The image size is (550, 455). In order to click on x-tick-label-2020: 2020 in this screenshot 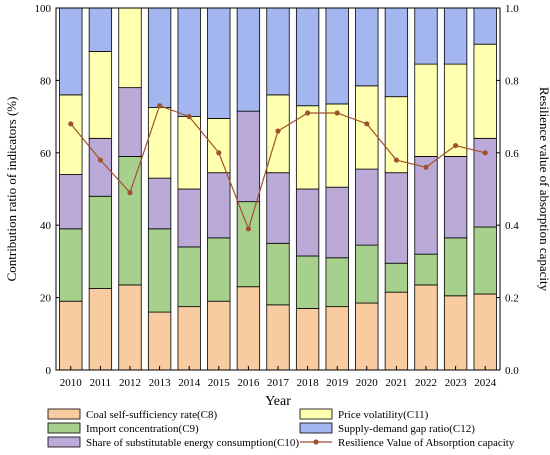, I will do `click(367, 383)`.